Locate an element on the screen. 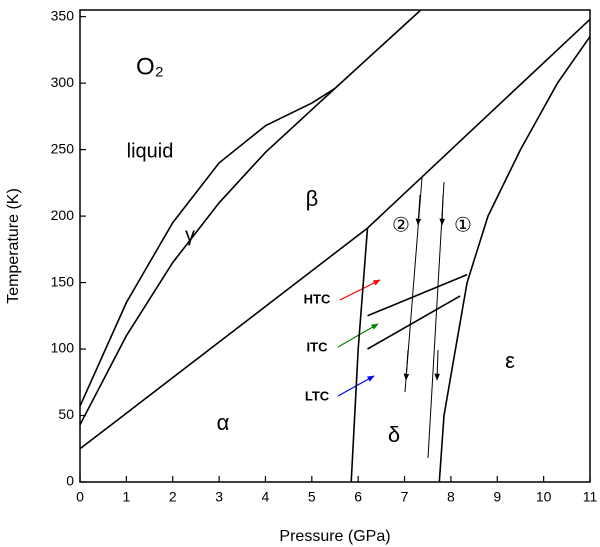 Image resolution: width=600 pixels, height=547 pixels. x-tick-label: 6 is located at coordinates (358, 497).